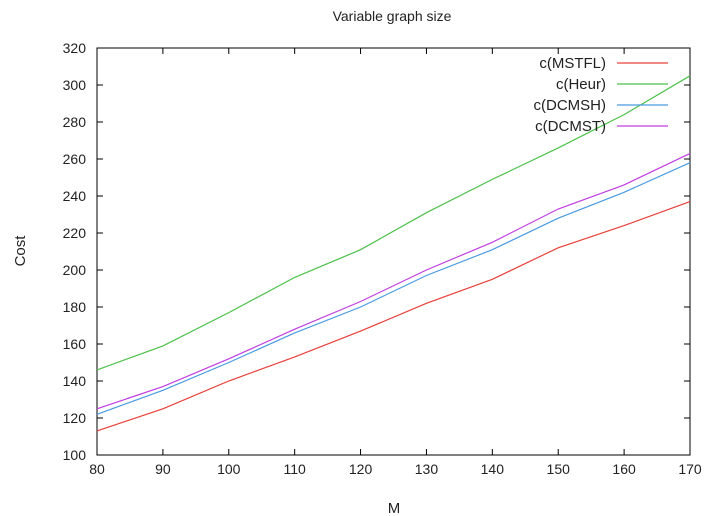 The image size is (707, 516). What do you see at coordinates (570, 105) in the screenshot?
I see `legend-label: c(DCMSH)` at bounding box center [570, 105].